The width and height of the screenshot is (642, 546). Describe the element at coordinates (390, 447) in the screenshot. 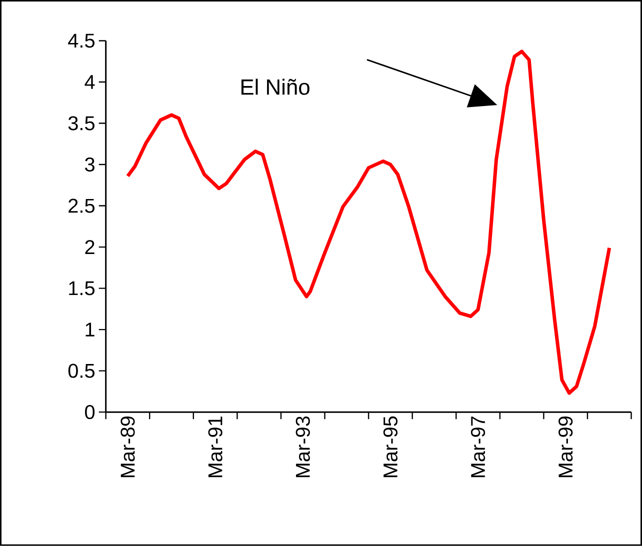

I see `x-tick-label: Mar-95` at that location.